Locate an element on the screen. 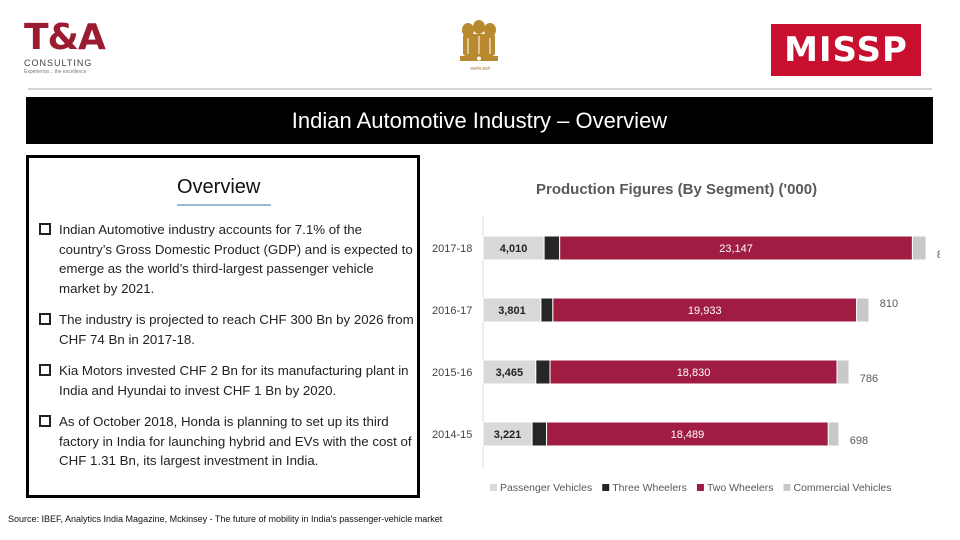 The height and width of the screenshot is (540, 960). emblem-caption: सत्यमेव जयते is located at coordinates (480, 68).